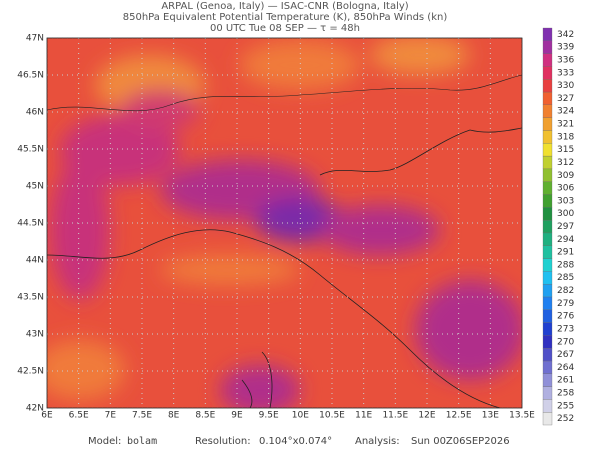 Image resolution: width=600 pixels, height=454 pixels. I want to click on colorbar-label: 279, so click(565, 304).